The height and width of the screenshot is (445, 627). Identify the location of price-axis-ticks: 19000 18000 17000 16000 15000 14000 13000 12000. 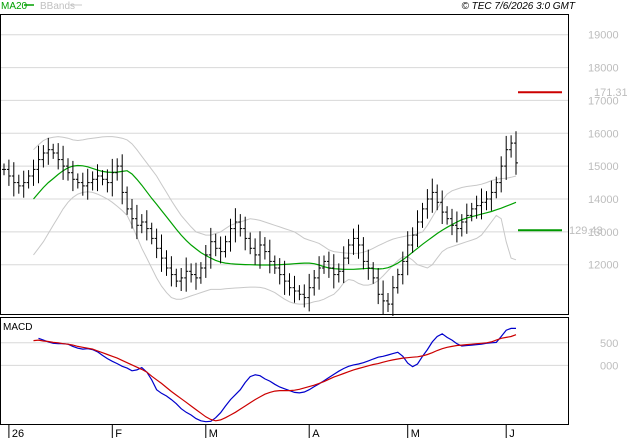
(603, 151).